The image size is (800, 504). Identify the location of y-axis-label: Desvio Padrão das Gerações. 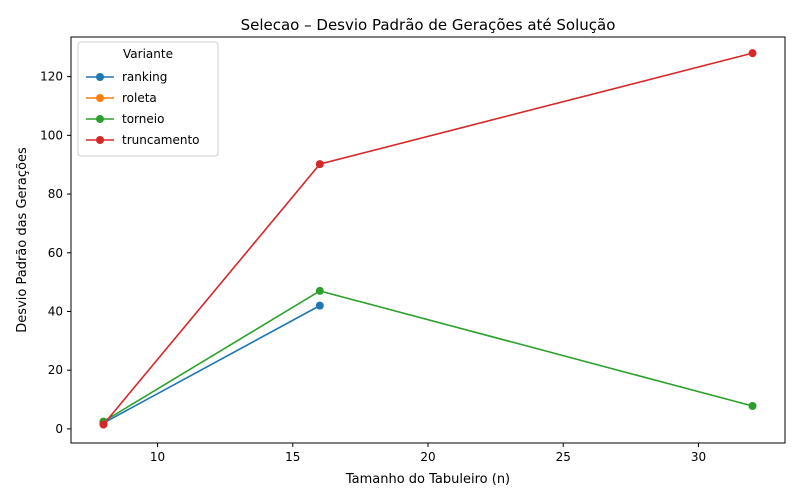
(22, 240).